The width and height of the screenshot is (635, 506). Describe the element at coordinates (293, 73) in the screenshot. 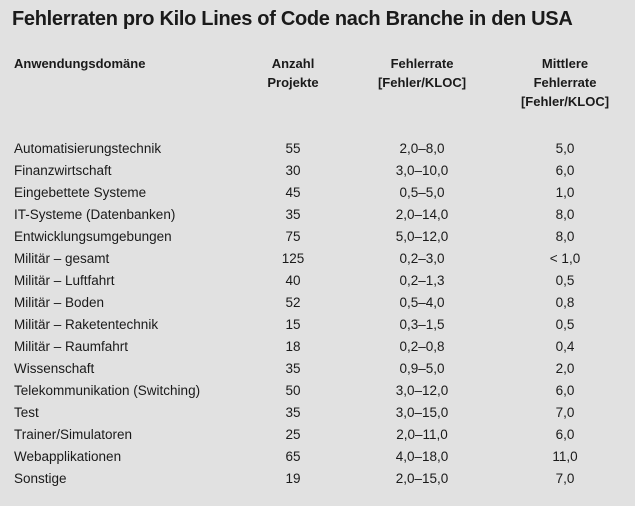

I see `header-count: Anzahl Projekte` at that location.